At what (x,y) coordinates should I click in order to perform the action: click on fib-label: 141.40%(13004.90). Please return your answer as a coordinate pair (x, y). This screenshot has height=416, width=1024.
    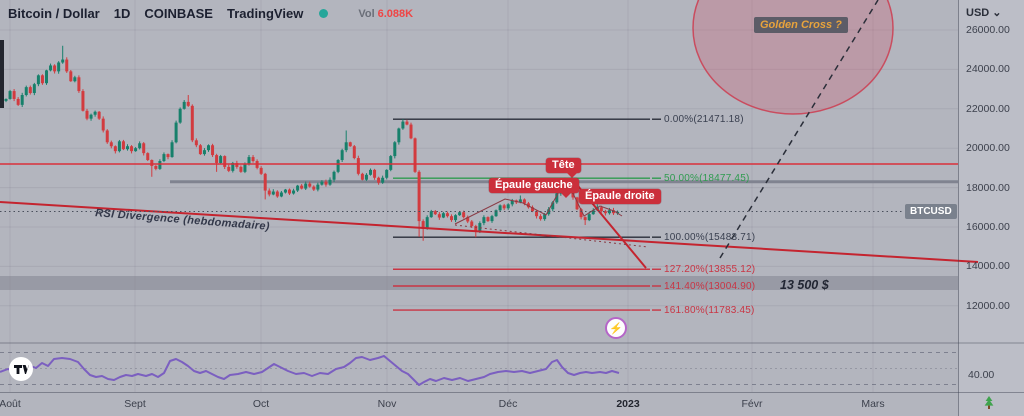
    Looking at the image, I should click on (710, 286).